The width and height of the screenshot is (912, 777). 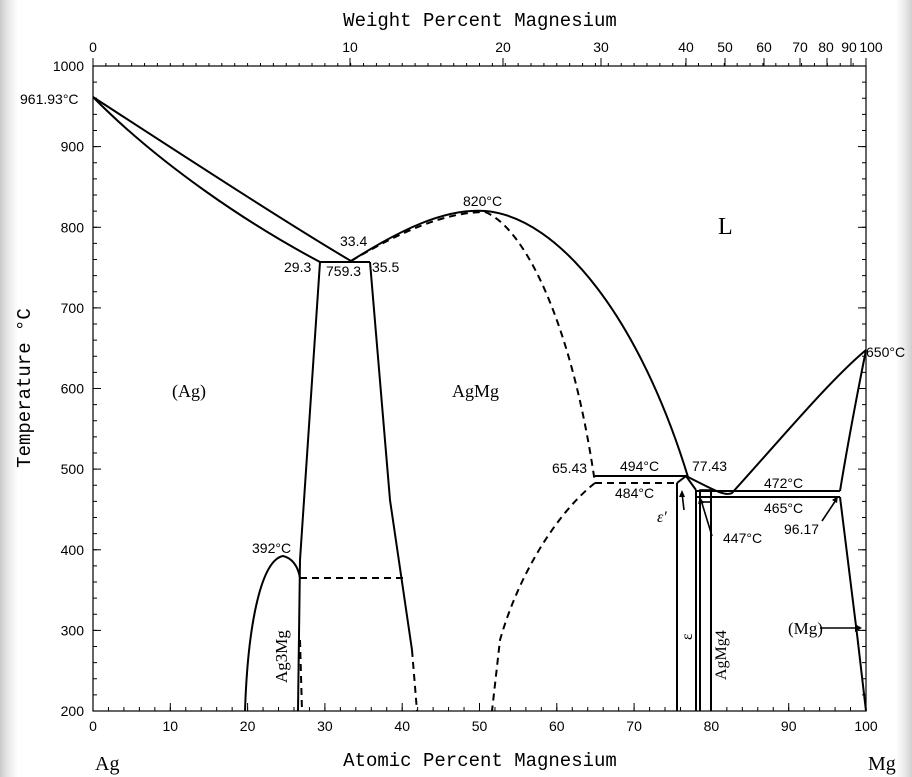 I want to click on ag-melt-label: 961.93°C, so click(x=49, y=99).